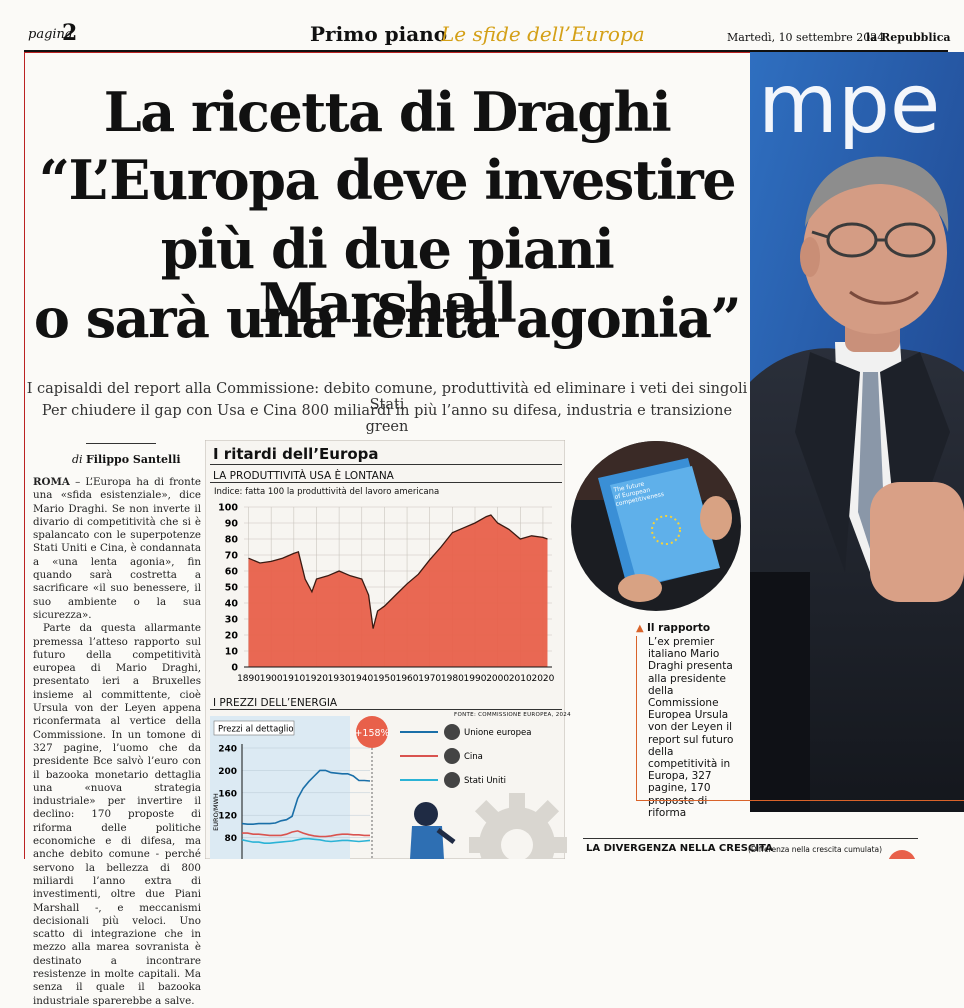 This screenshot has width=964, height=1008. Describe the element at coordinates (306, 834) in the screenshot. I see `series-line-cina` at that location.